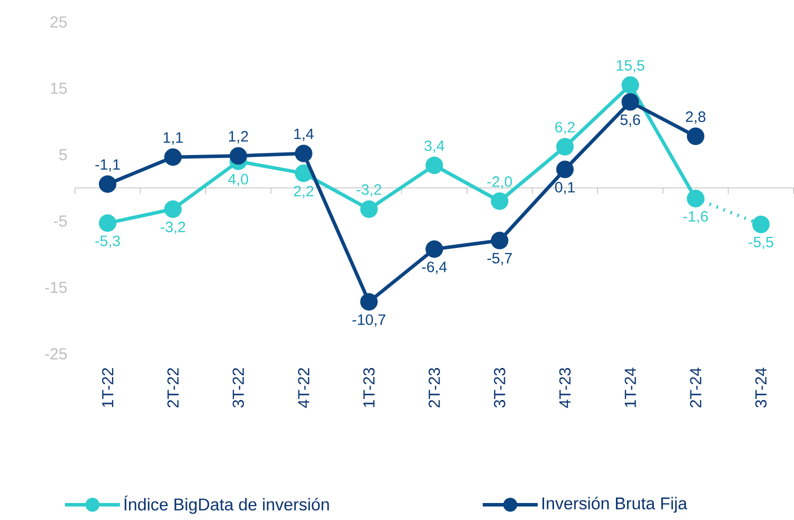 The height and width of the screenshot is (520, 794). What do you see at coordinates (173, 388) in the screenshot?
I see `x-tick-label: 2T-22` at bounding box center [173, 388].